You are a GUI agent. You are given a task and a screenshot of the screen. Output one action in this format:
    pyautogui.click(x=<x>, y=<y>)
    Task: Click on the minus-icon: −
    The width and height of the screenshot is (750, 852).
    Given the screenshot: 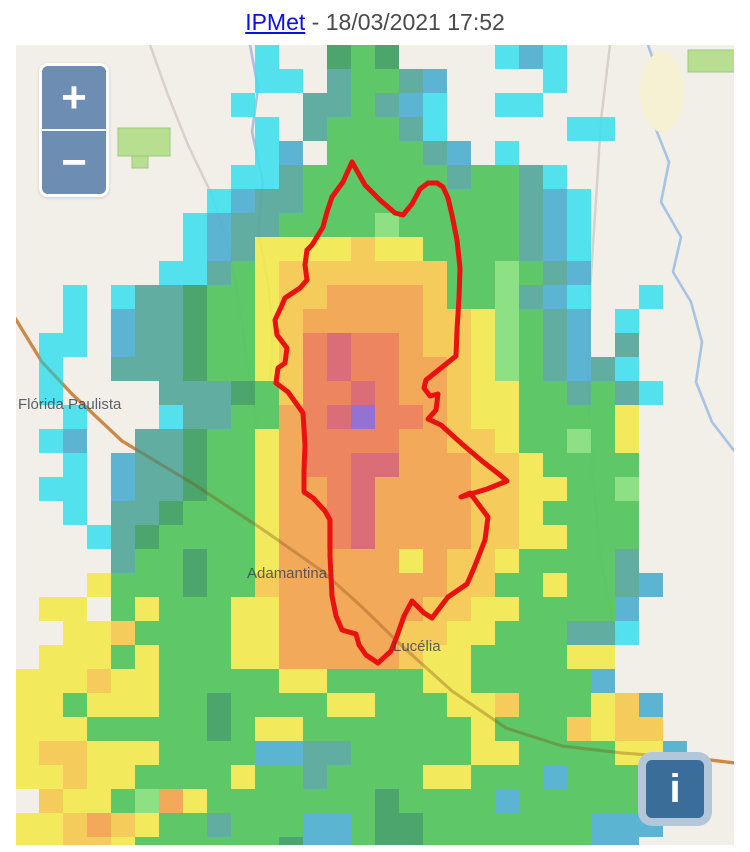 What is the action you would take?
    pyautogui.click(x=74, y=162)
    